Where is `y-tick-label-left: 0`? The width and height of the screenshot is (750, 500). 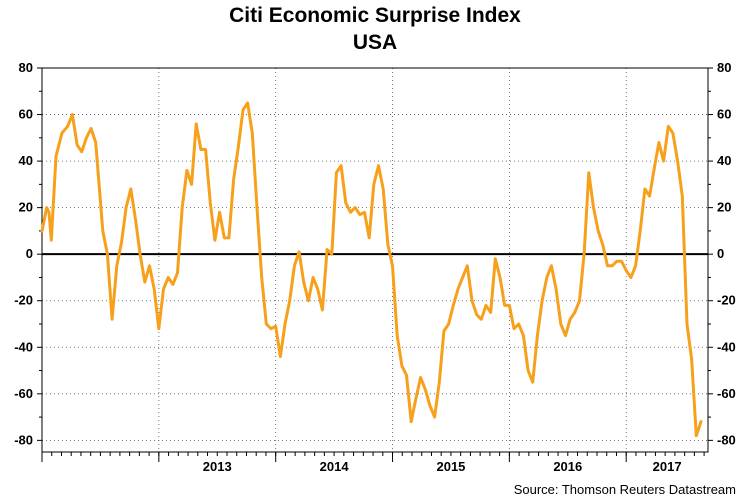 y-tick-label-left: 0 is located at coordinates (29, 253).